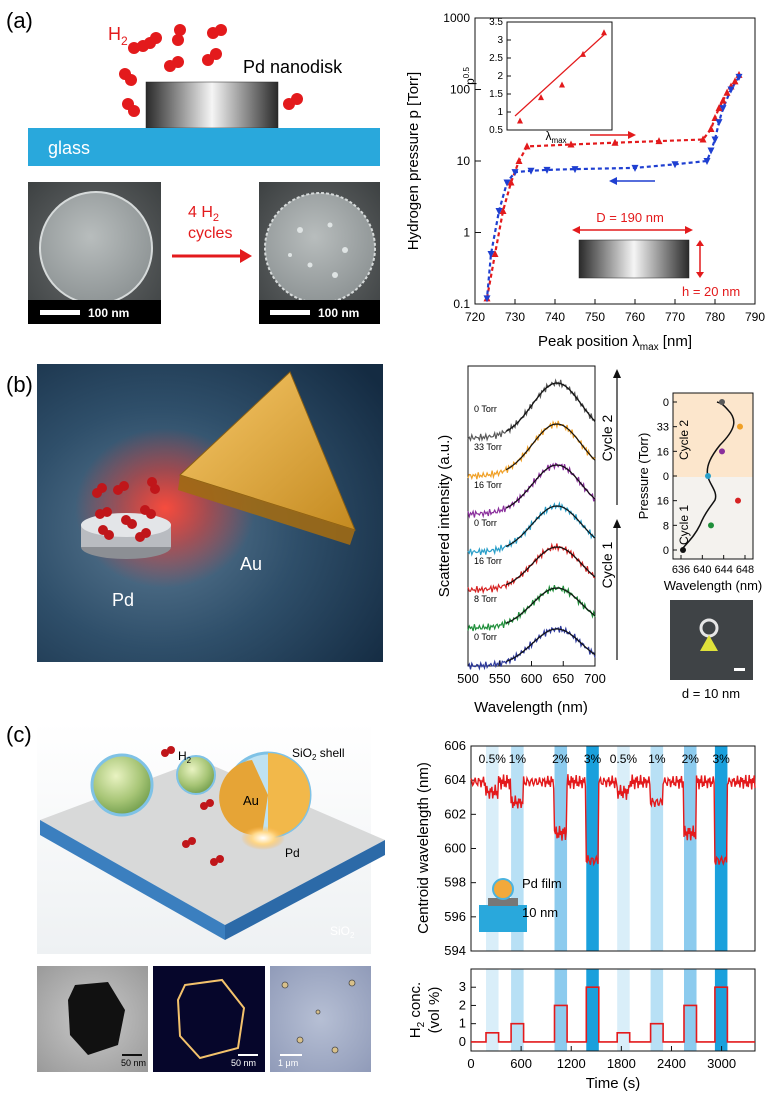 This screenshot has width=766, height=1097. What do you see at coordinates (444, 516) in the screenshot?
I see `chart-b-ylabel: Scattered intensity (a.u.)` at bounding box center [444, 516].